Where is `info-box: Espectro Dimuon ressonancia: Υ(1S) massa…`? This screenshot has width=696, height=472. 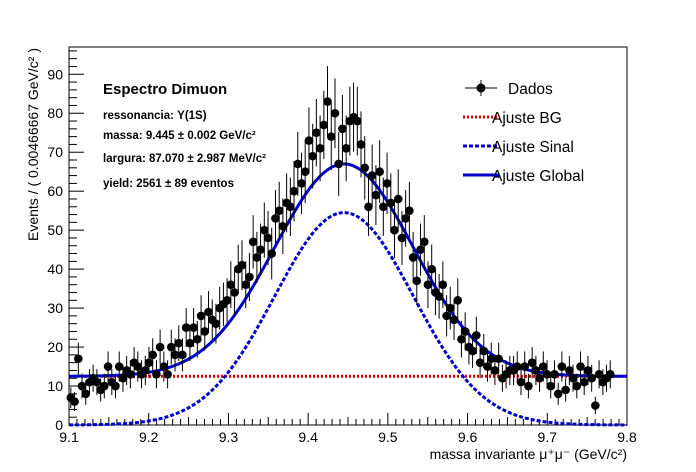
info-box: Espectro Dimuon ressonancia: Υ(1S) massa… is located at coordinates (184, 135).